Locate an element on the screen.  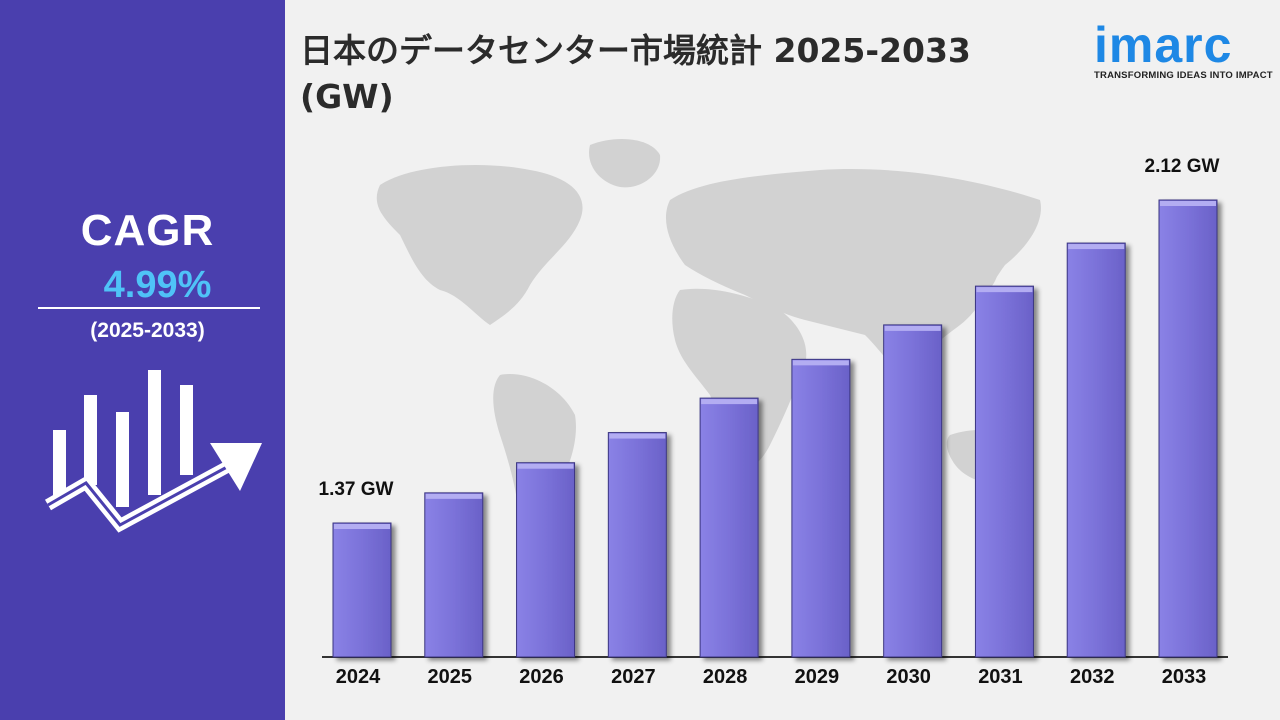
bar-2028 is located at coordinates (729, 527).